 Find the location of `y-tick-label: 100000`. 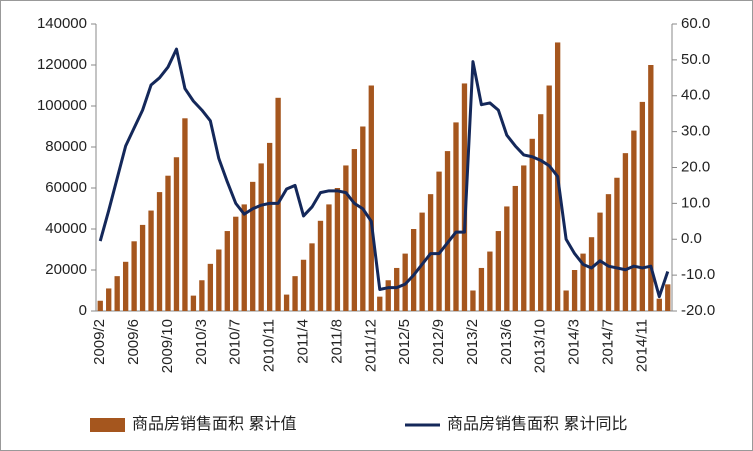

y-tick-label: 100000 is located at coordinates (62, 105).